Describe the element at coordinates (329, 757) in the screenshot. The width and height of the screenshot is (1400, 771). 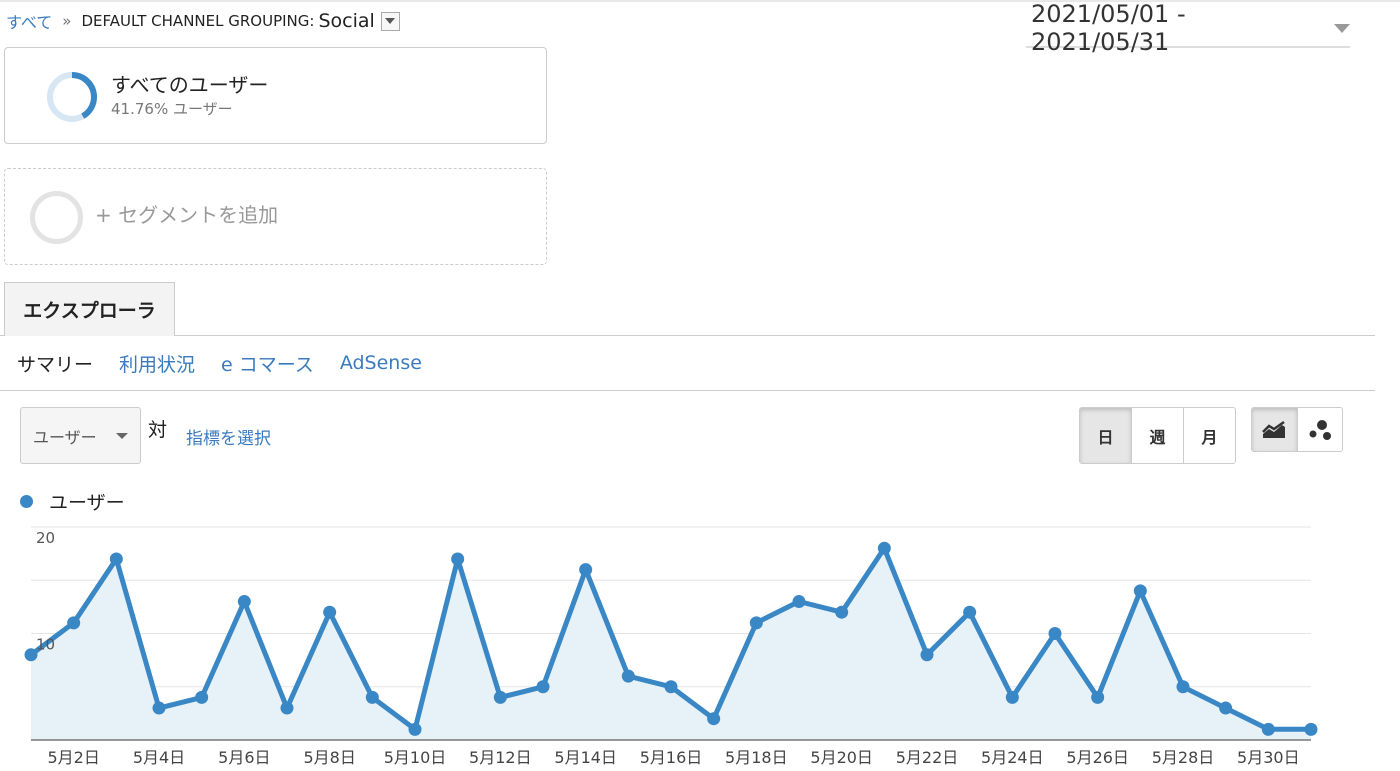
I see `x-tick-label: 5月8日` at that location.